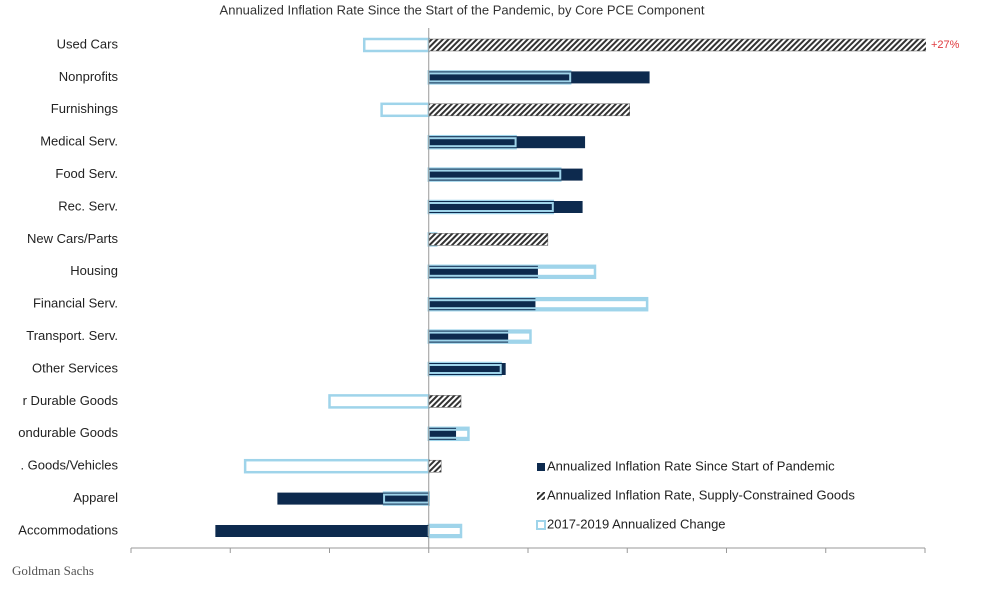 The height and width of the screenshot is (604, 982). What do you see at coordinates (75, 367) in the screenshot?
I see `y-tick-label: Other Services` at bounding box center [75, 367].